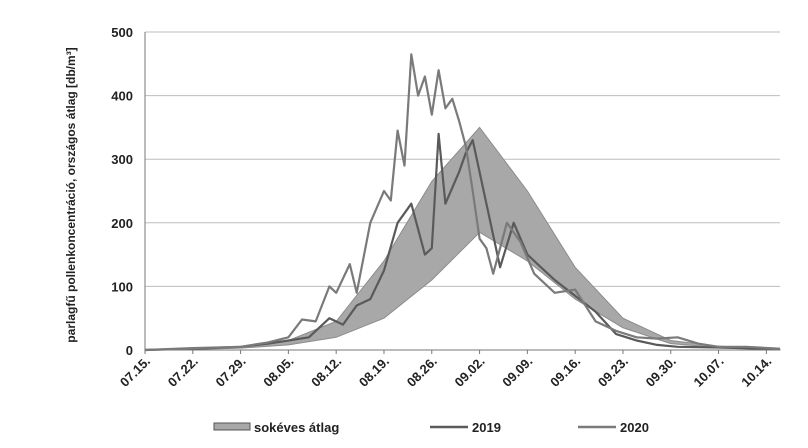  I want to click on x-tick-label: 08.26., so click(422, 372).